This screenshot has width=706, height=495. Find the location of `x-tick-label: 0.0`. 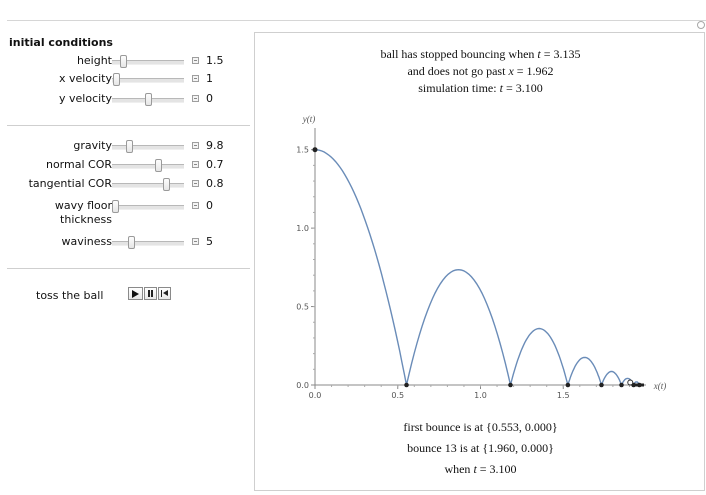

x-tick-label: 0.0 is located at coordinates (315, 395).